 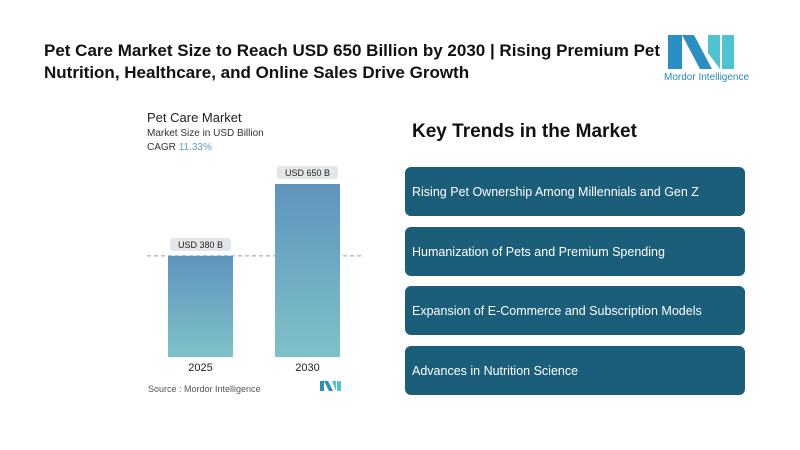 I want to click on trend-item: Advances in Nutrition Science, so click(x=575, y=370).